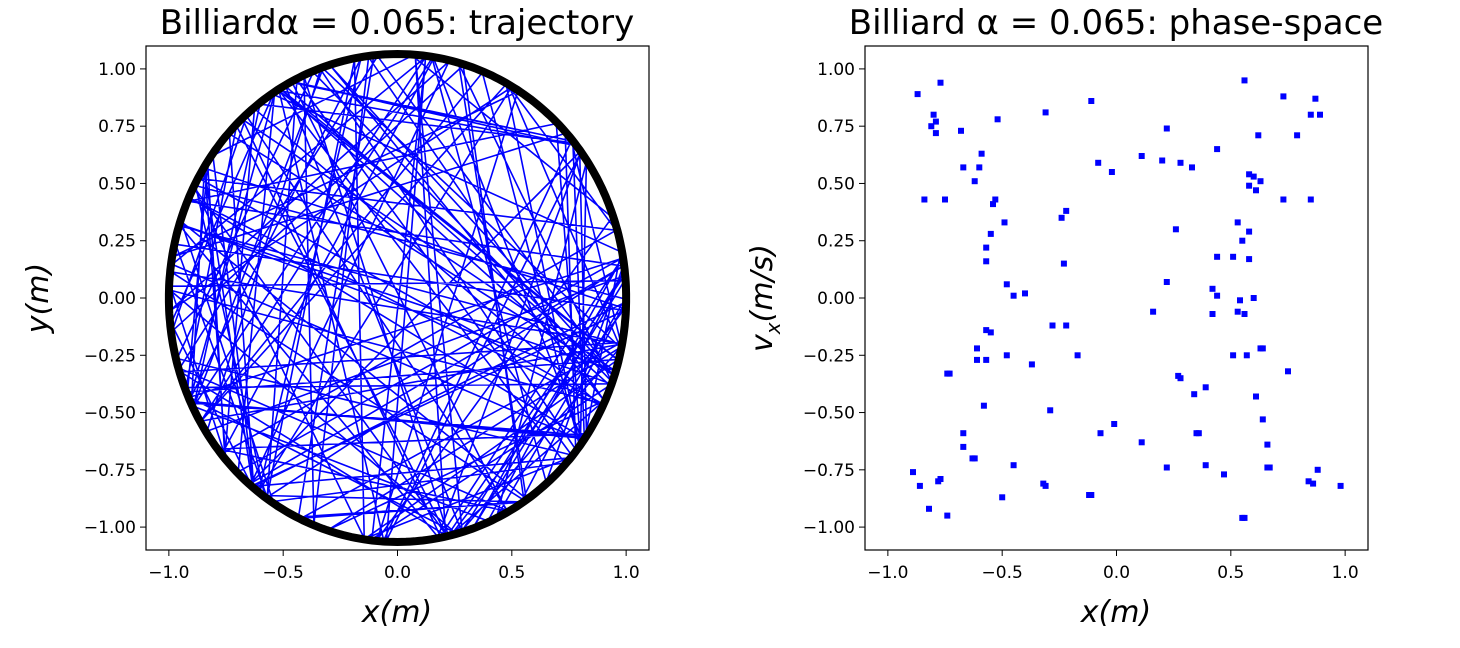  Describe the element at coordinates (829, 414) in the screenshot. I see `y-tick-label: −0.50` at that location.